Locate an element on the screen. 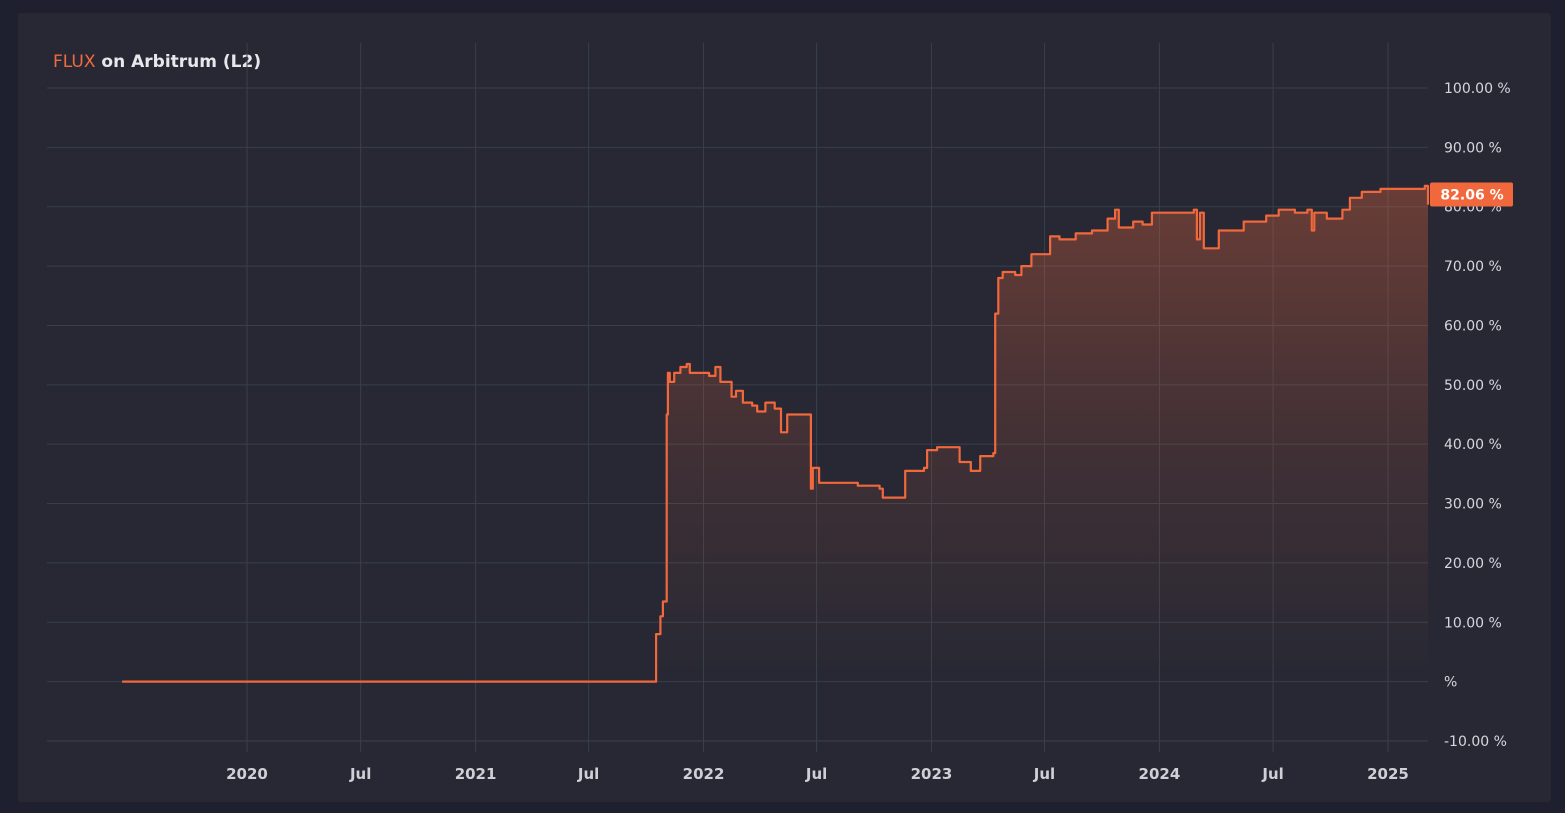 This screenshot has width=1565, height=813. x-tick-label: 2025 is located at coordinates (1388, 774).